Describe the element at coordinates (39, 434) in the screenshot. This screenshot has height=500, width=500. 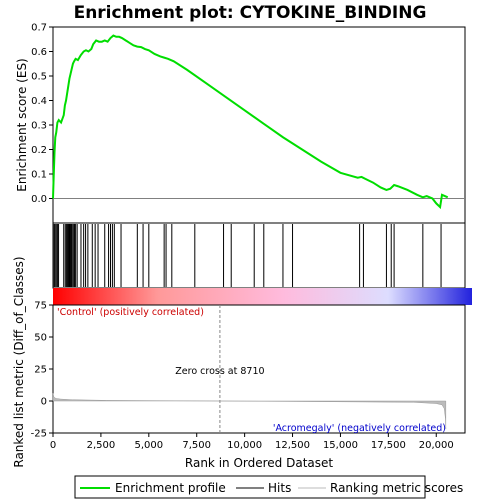
I see `metric-y-tick-label: -25` at that location.